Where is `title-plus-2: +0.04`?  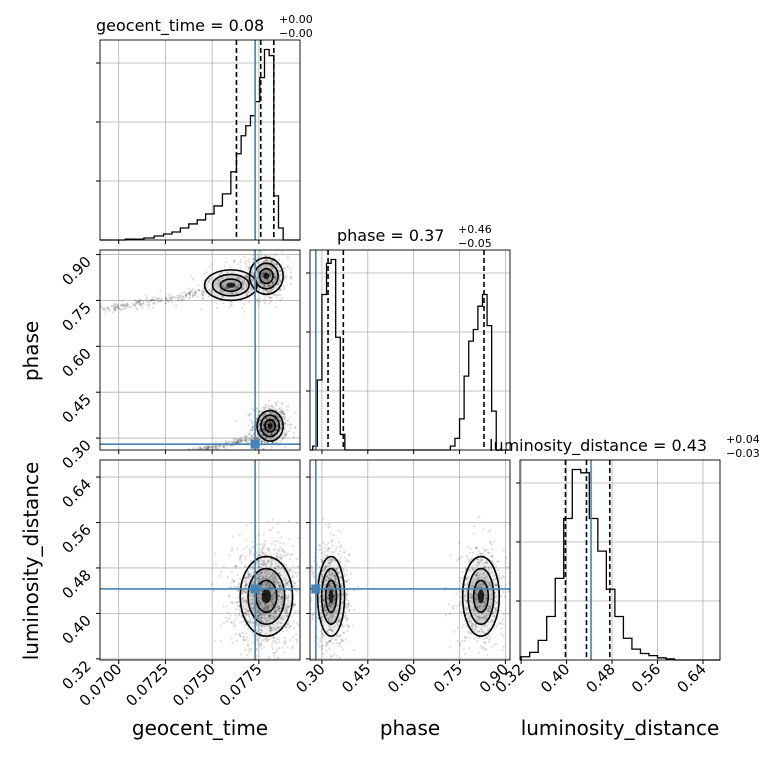
title-plus-2: +0.04 is located at coordinates (743, 439).